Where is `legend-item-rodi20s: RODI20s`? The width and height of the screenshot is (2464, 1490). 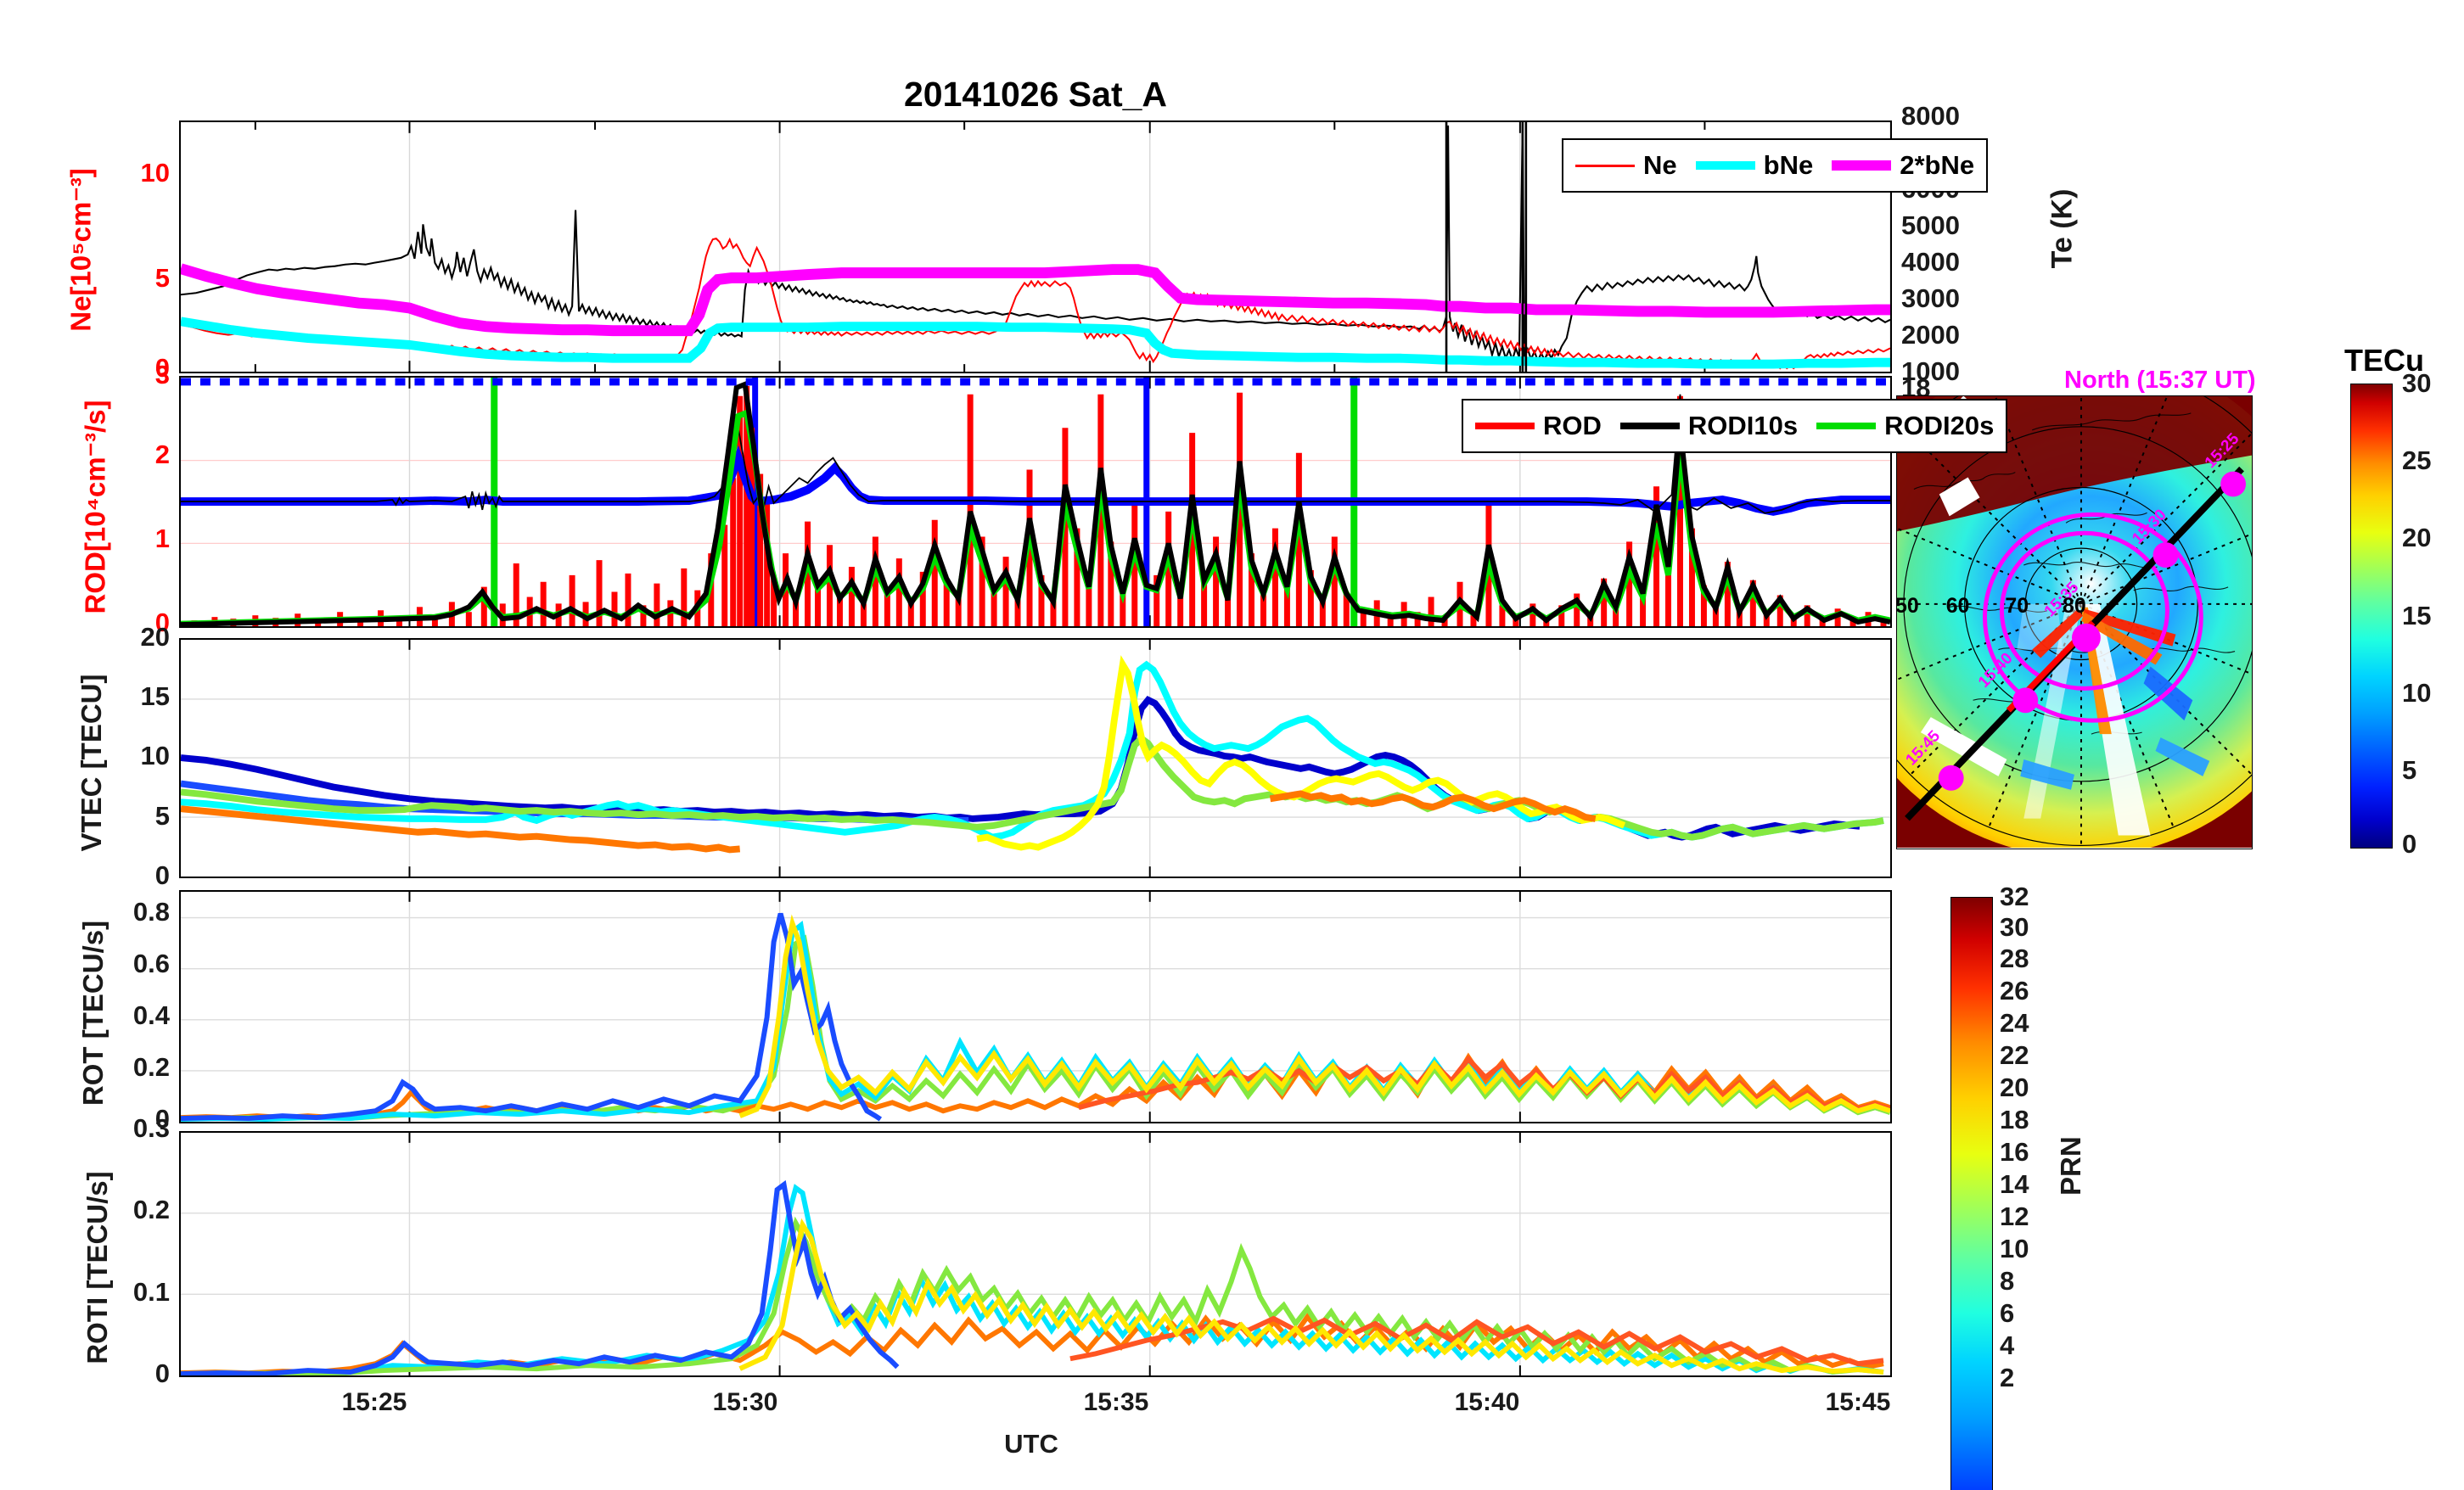 legend-item-rodi20s: RODI20s is located at coordinates (1905, 426).